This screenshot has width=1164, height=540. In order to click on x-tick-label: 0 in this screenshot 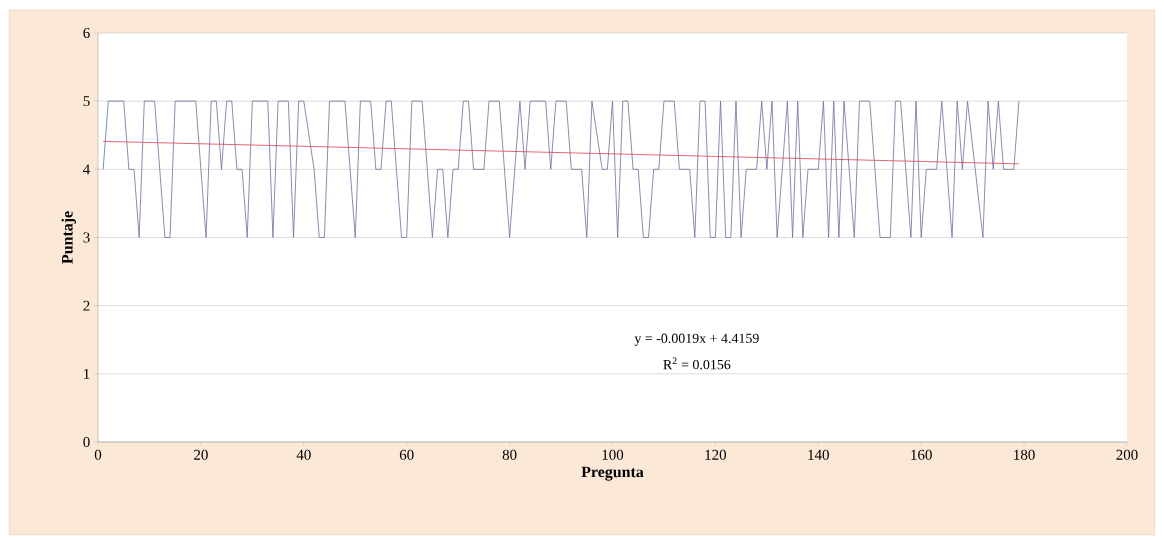, I will do `click(98, 454)`.